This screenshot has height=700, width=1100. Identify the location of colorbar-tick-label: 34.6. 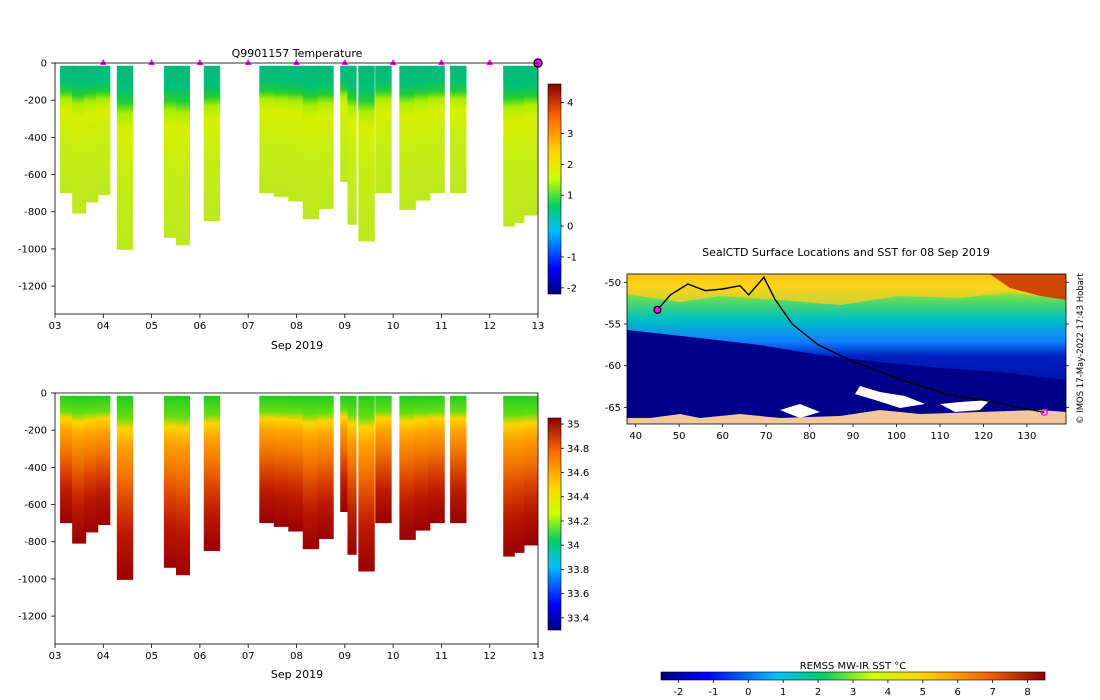
(578, 473).